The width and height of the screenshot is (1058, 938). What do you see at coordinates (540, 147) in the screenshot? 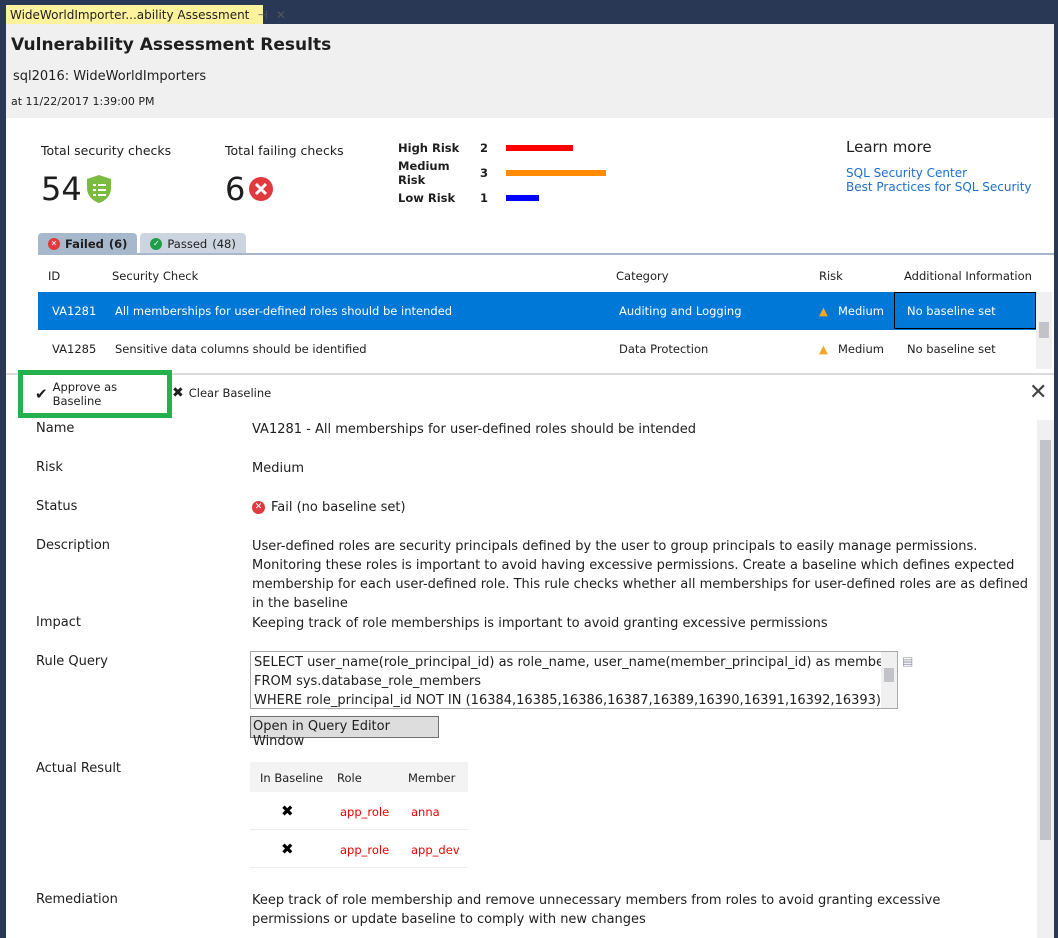
I see `high-risk-bar` at bounding box center [540, 147].